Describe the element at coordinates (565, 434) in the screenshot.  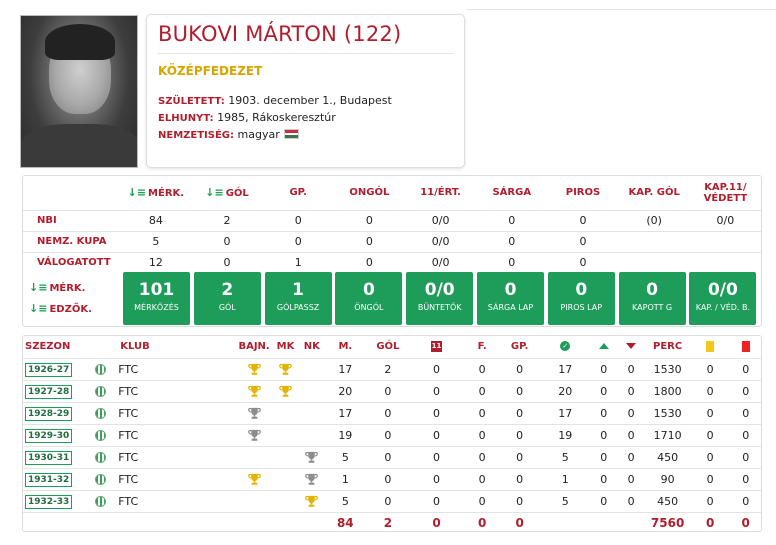
I see `starts: 19` at that location.